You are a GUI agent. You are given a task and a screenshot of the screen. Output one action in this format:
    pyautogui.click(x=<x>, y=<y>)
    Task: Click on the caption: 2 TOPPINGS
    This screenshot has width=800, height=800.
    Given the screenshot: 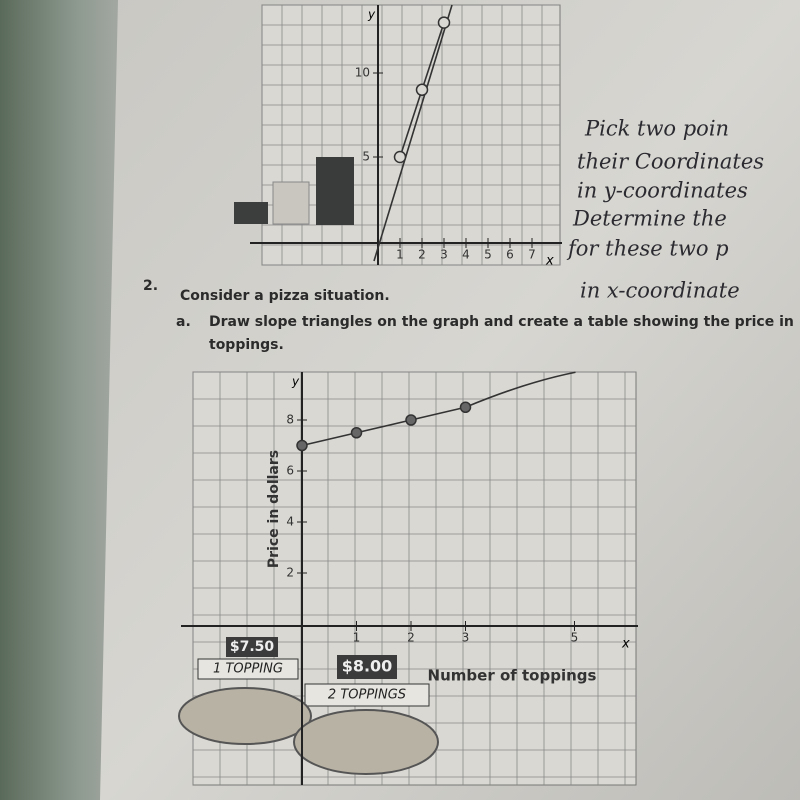 What is the action you would take?
    pyautogui.click(x=367, y=695)
    